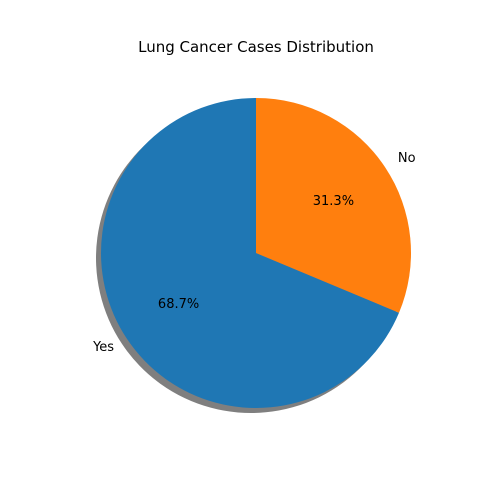 Image resolution: width=500 pixels, height=500 pixels. I want to click on slice-percent-no: 31.3%, so click(333, 201).